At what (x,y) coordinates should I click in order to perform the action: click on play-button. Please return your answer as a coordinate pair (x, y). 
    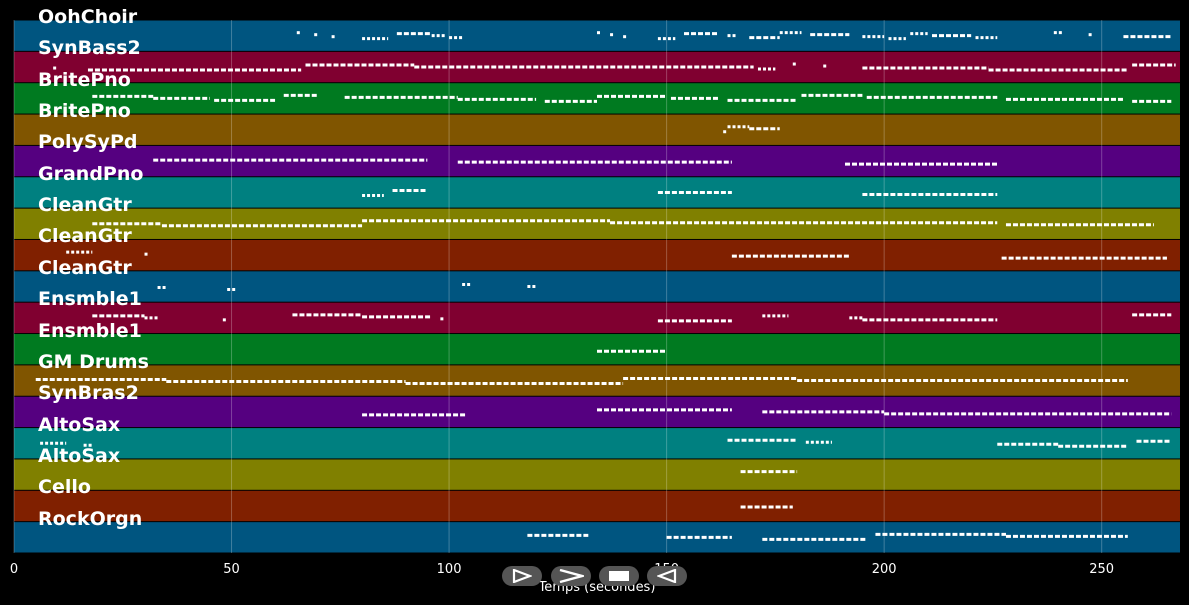
    Looking at the image, I should click on (522, 576).